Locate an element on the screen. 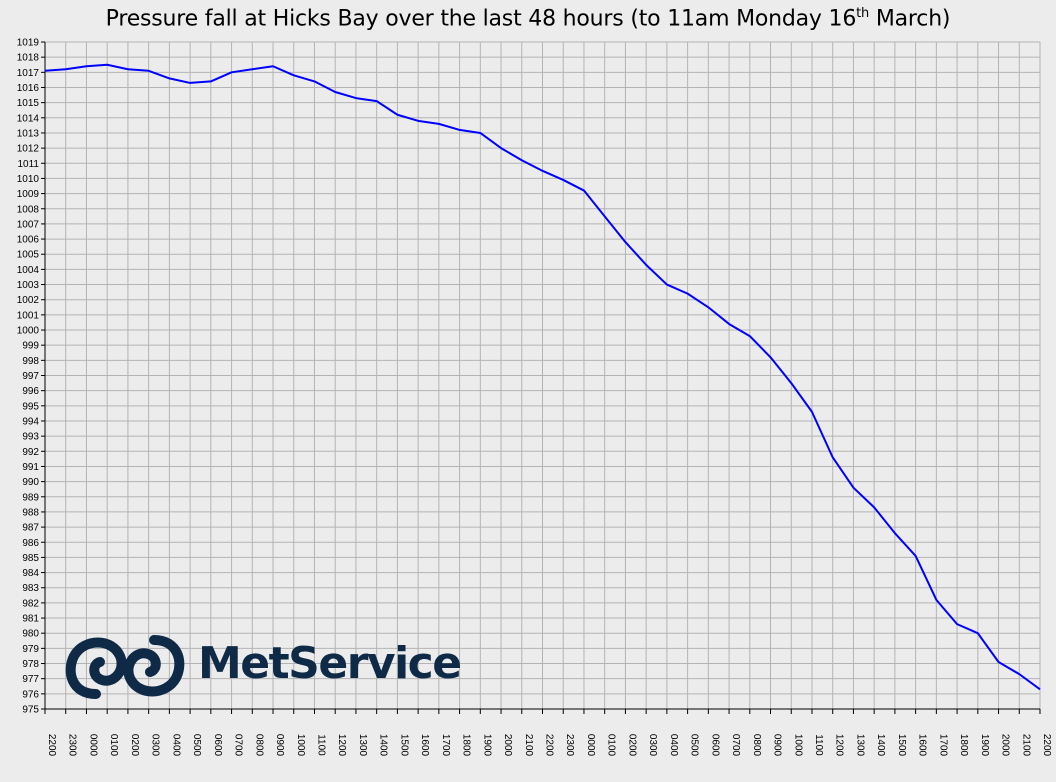 This screenshot has width=1056, height=782. y-tick-label: 986 is located at coordinates (30, 543).